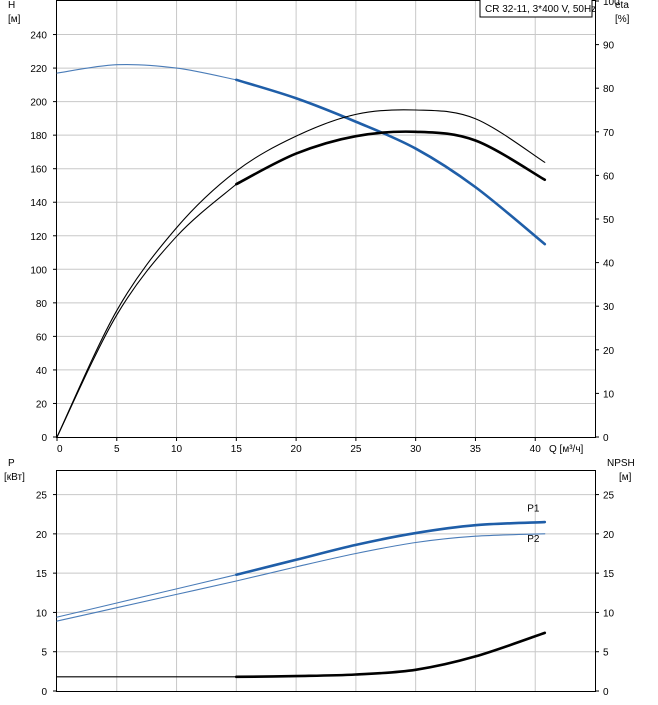 The height and width of the screenshot is (705, 658). What do you see at coordinates (42, 613) in the screenshot?
I see `left-tick-label: 10` at bounding box center [42, 613].